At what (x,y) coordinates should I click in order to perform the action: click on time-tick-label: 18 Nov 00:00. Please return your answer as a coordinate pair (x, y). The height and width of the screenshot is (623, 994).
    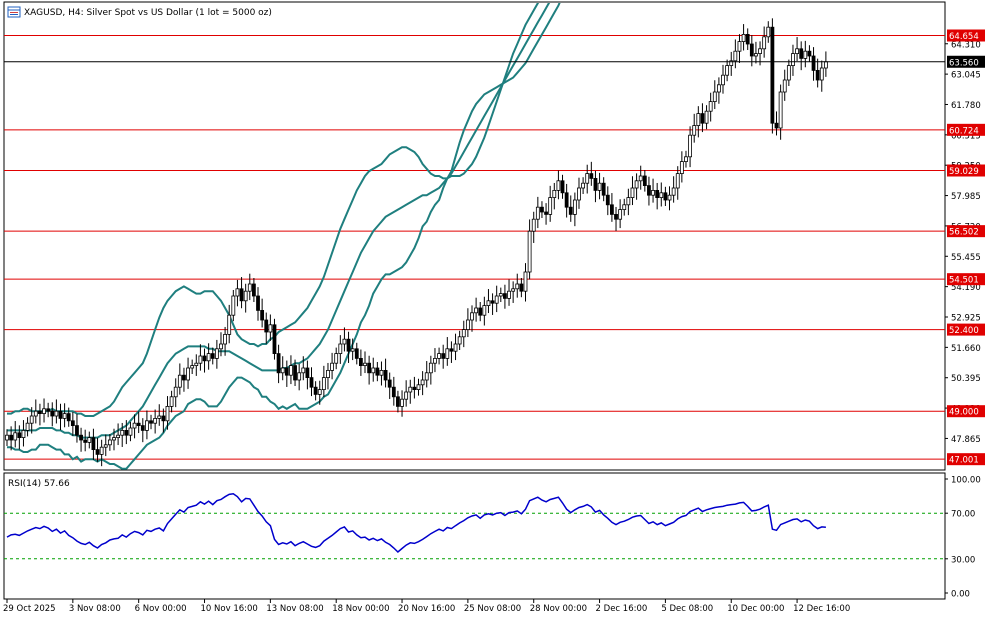
    Looking at the image, I should click on (360, 609).